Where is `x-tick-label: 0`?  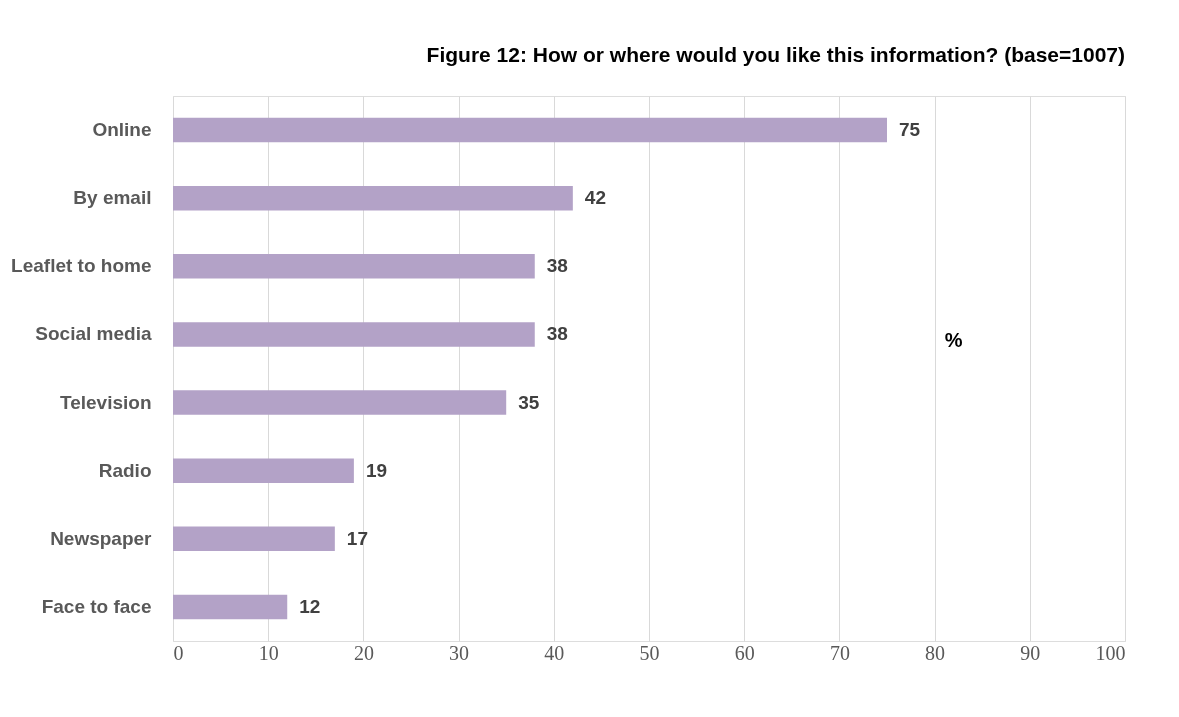
x-tick-label: 0 is located at coordinates (178, 652).